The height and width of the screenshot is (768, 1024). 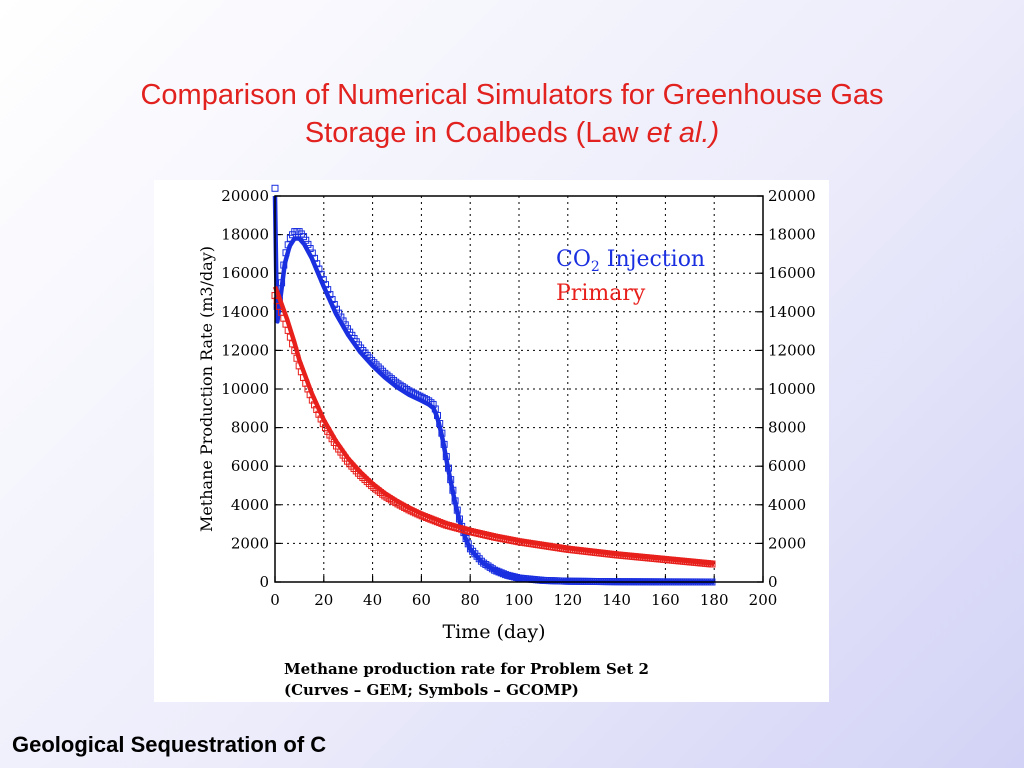 I want to click on footer-text: Geological Sequestration of C, so click(x=169, y=744).